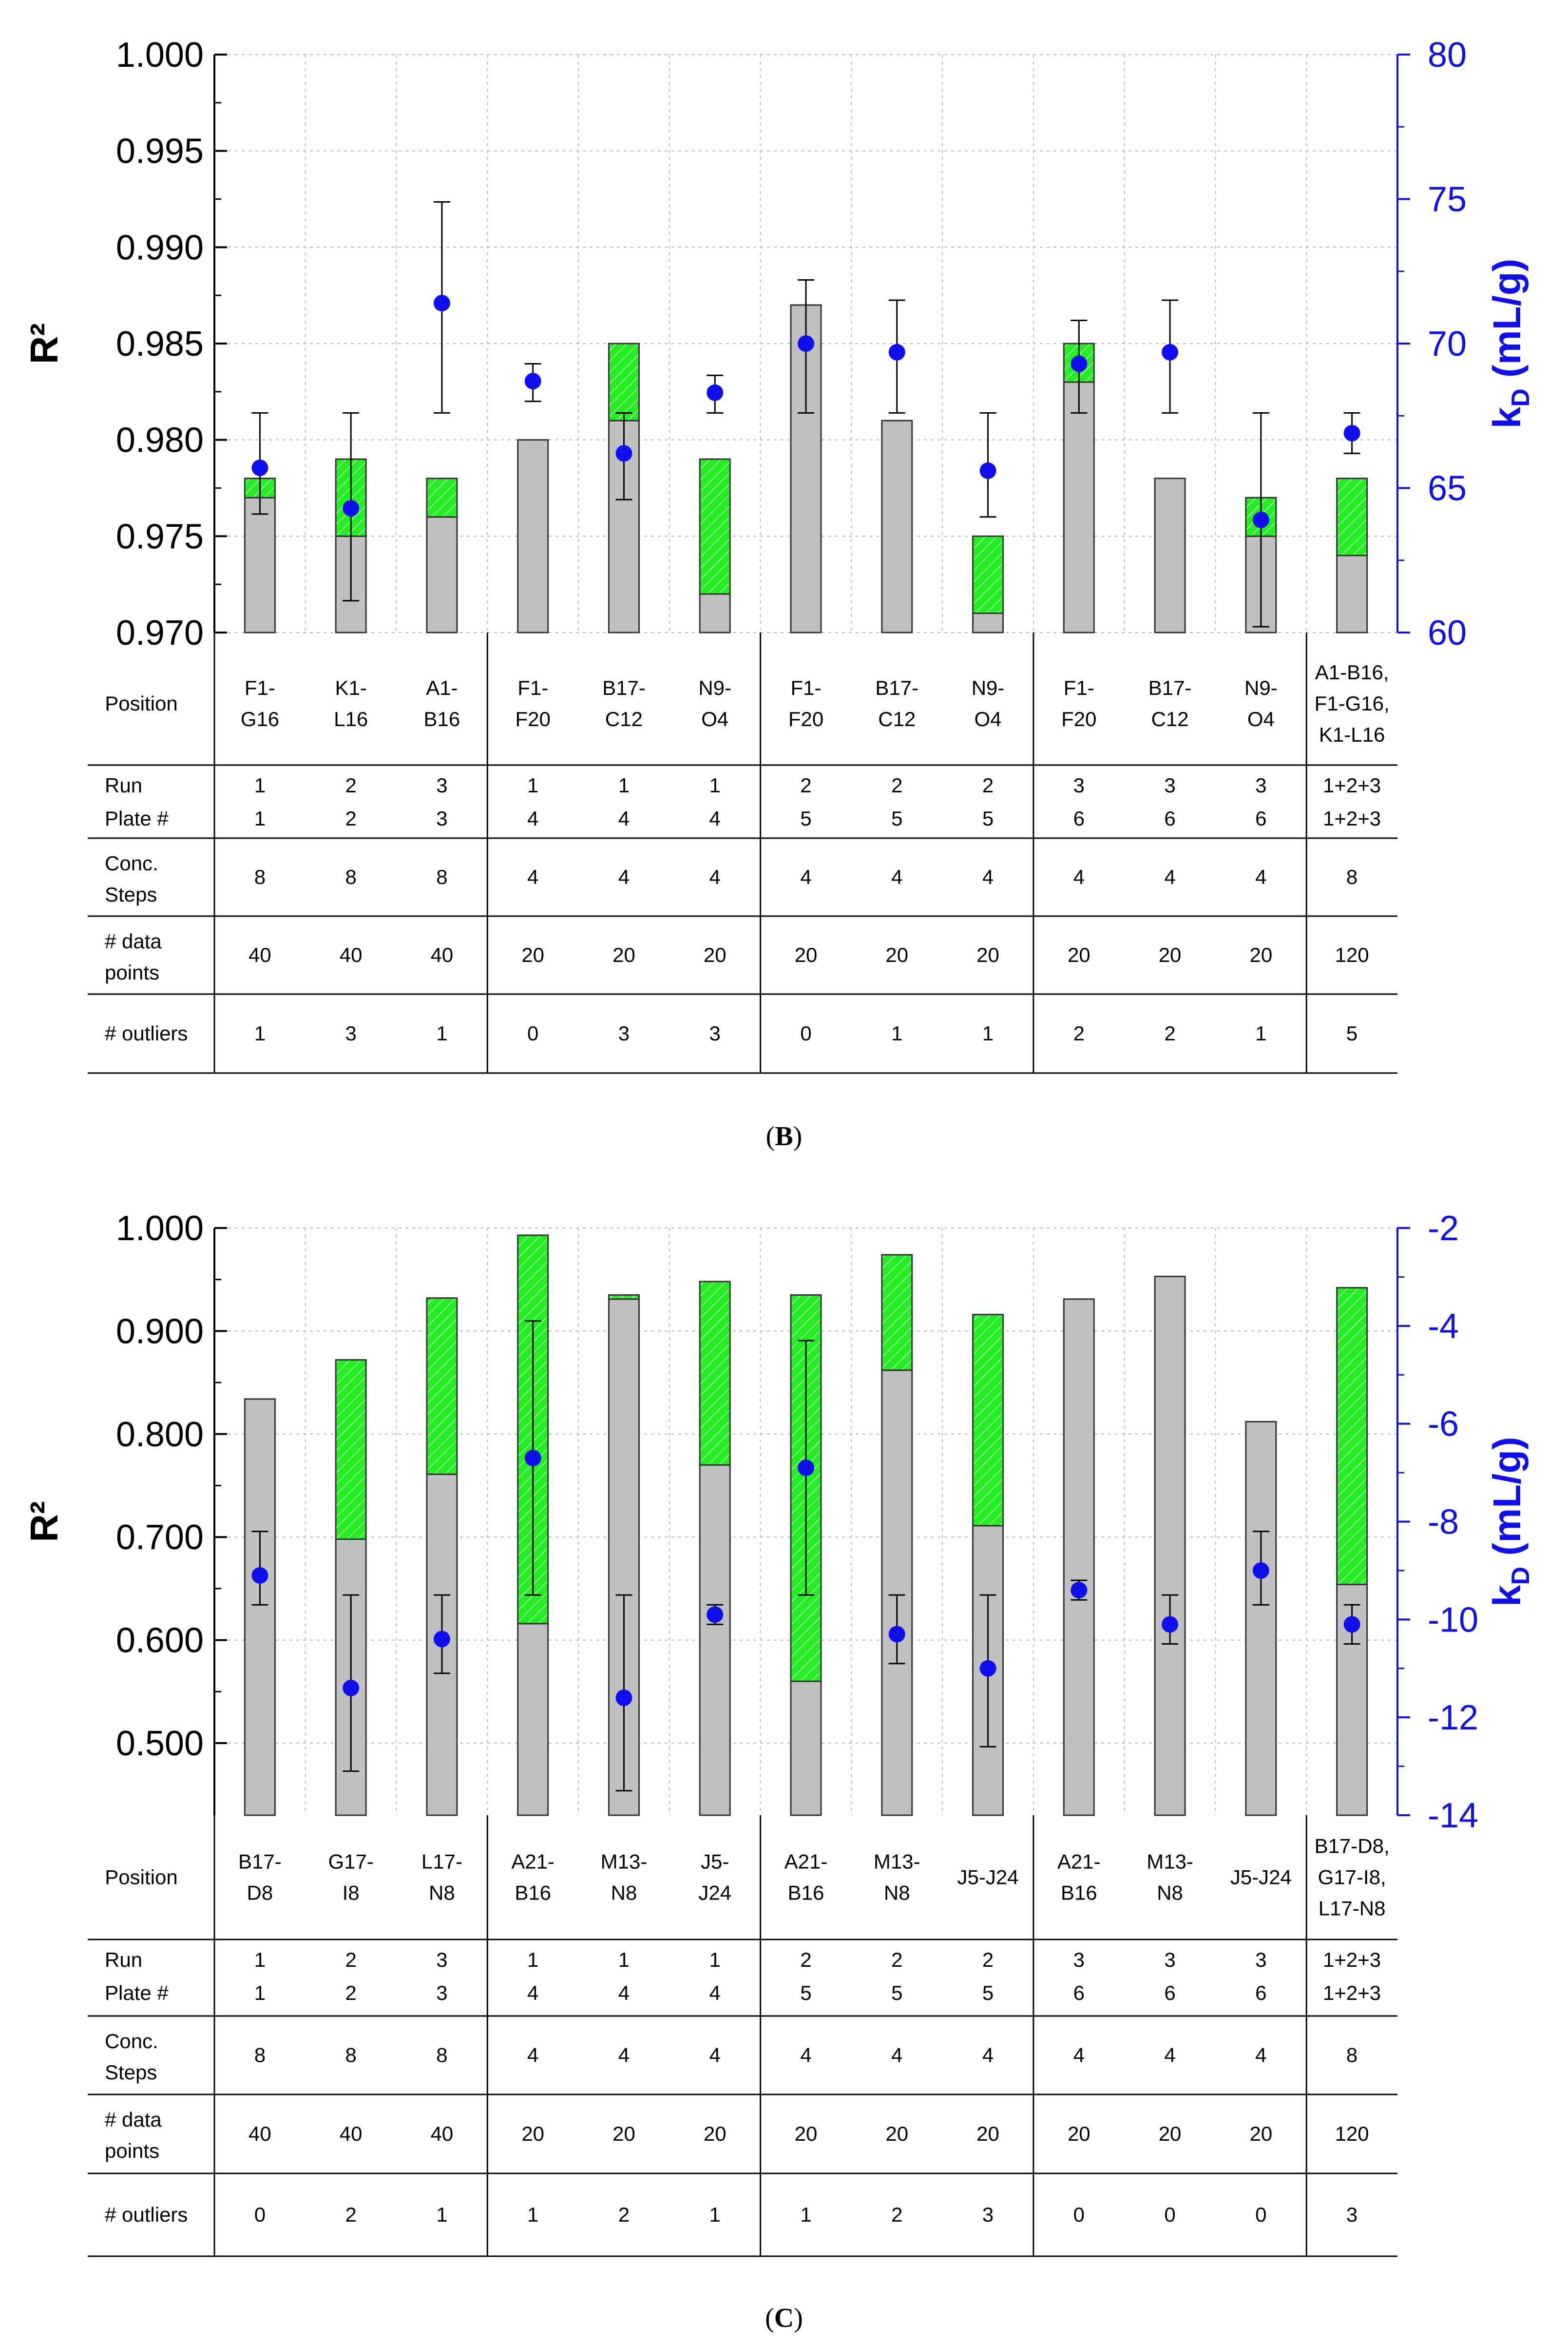  What do you see at coordinates (1170, 1862) in the screenshot?
I see `cell-position: M13-` at bounding box center [1170, 1862].